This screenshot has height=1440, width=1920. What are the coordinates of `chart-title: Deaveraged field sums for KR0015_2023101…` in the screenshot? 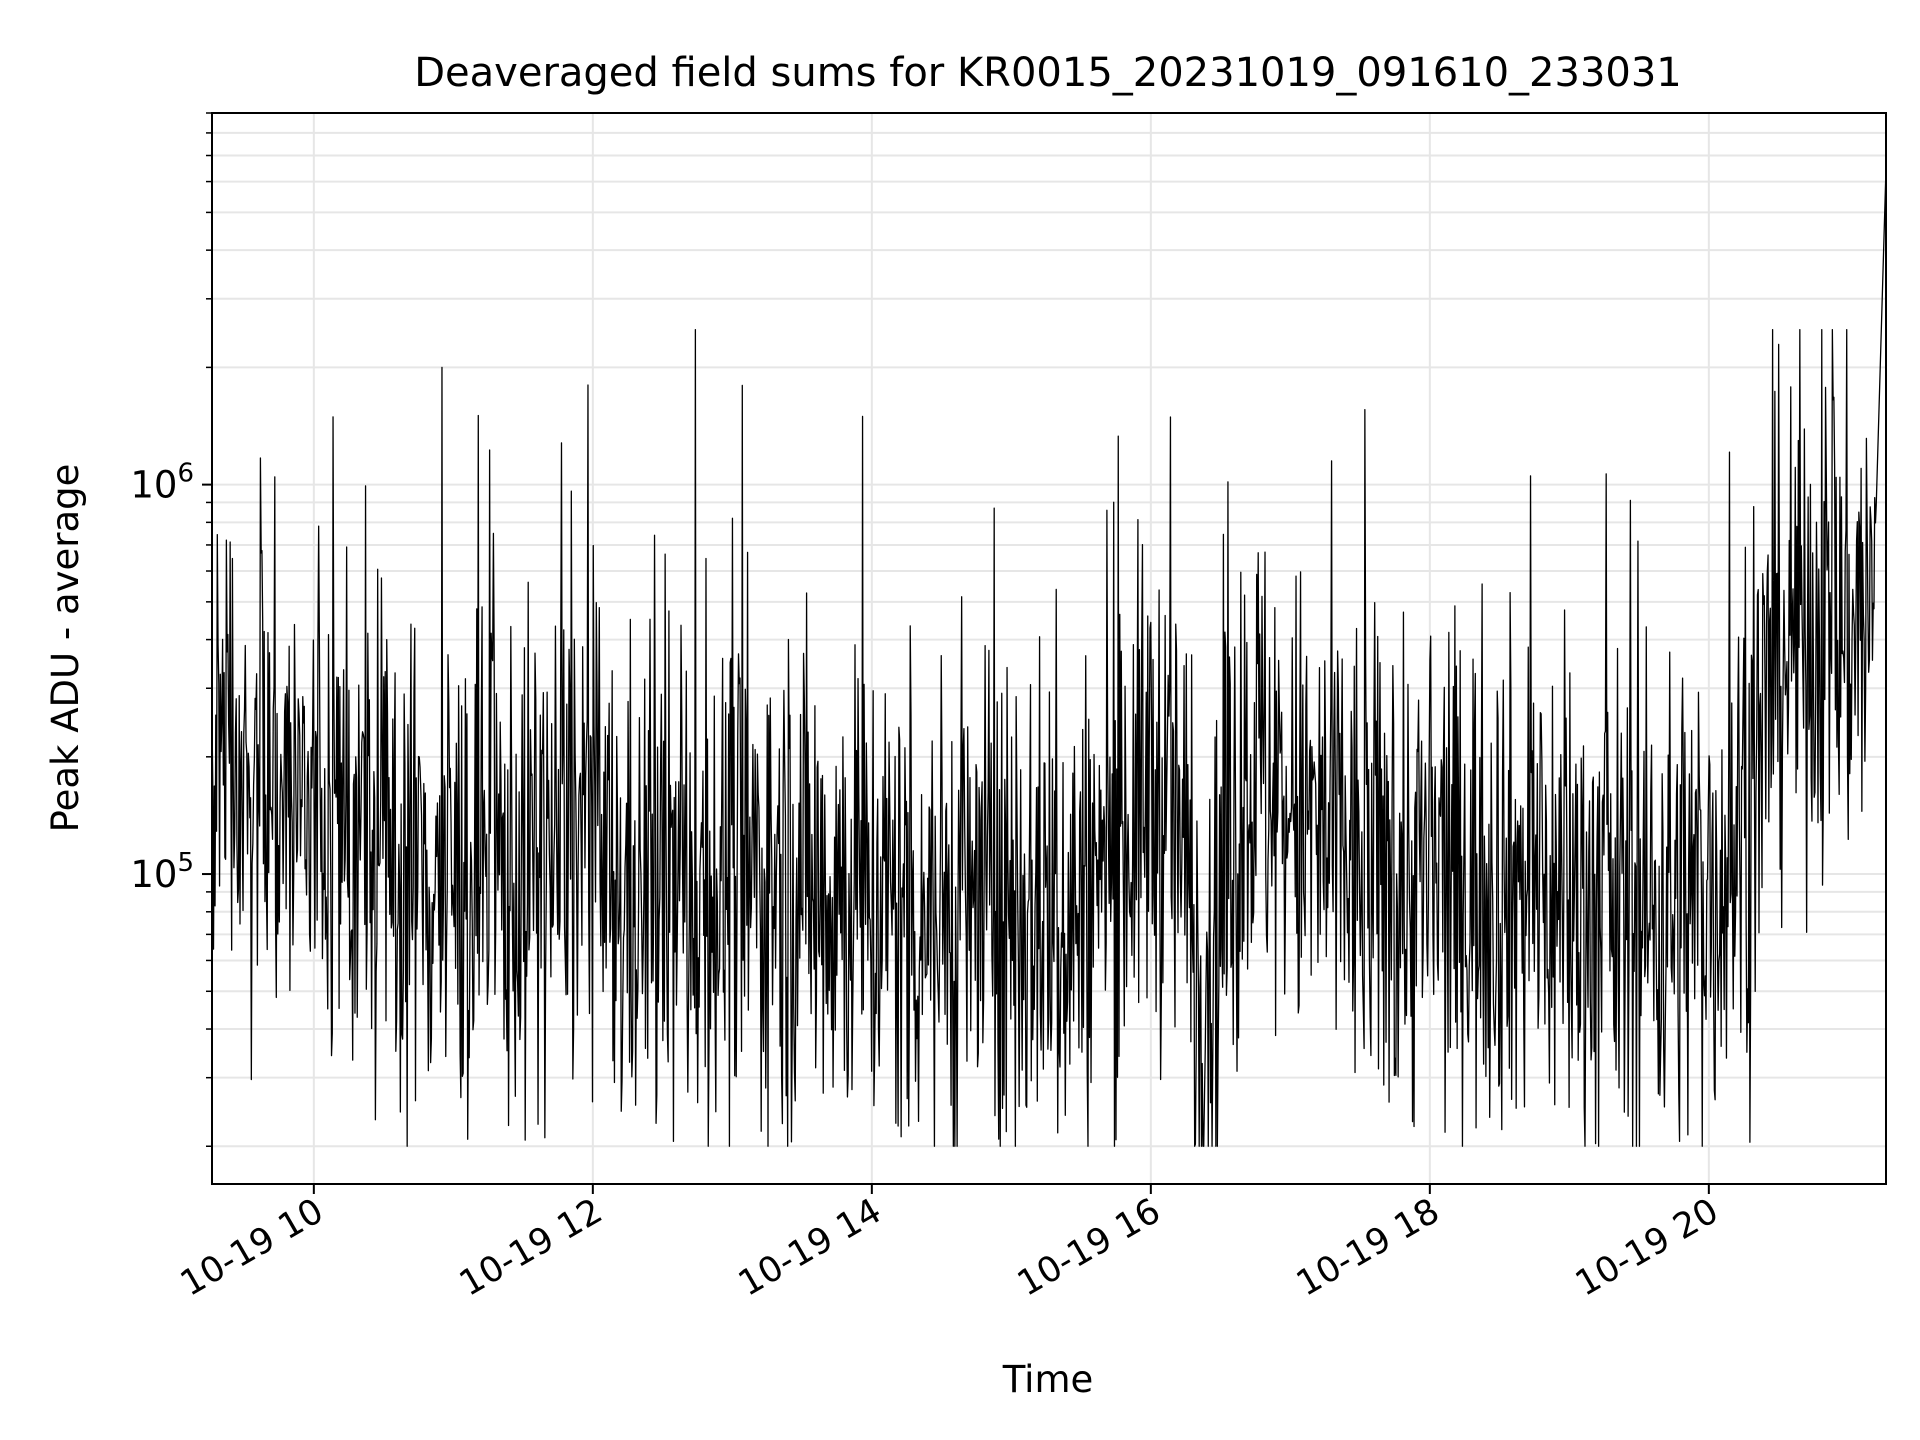 It's located at (1048, 73).